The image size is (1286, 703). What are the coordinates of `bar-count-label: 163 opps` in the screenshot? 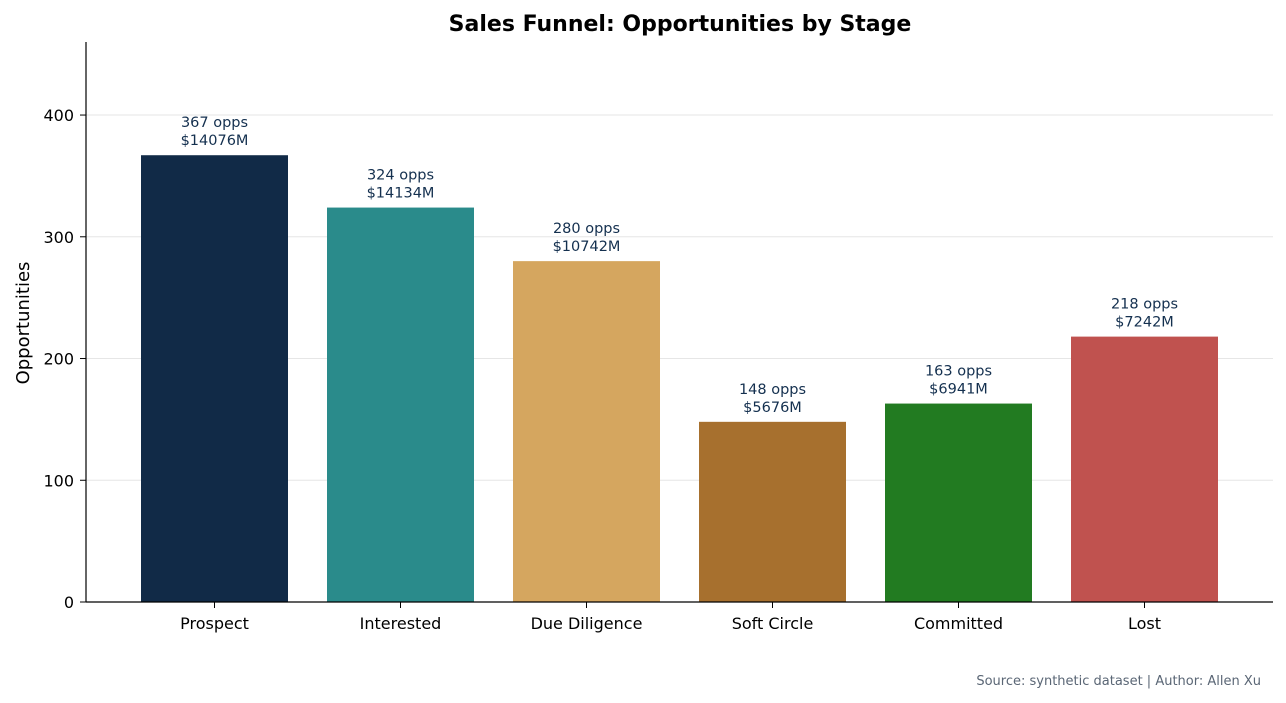 It's located at (958, 372).